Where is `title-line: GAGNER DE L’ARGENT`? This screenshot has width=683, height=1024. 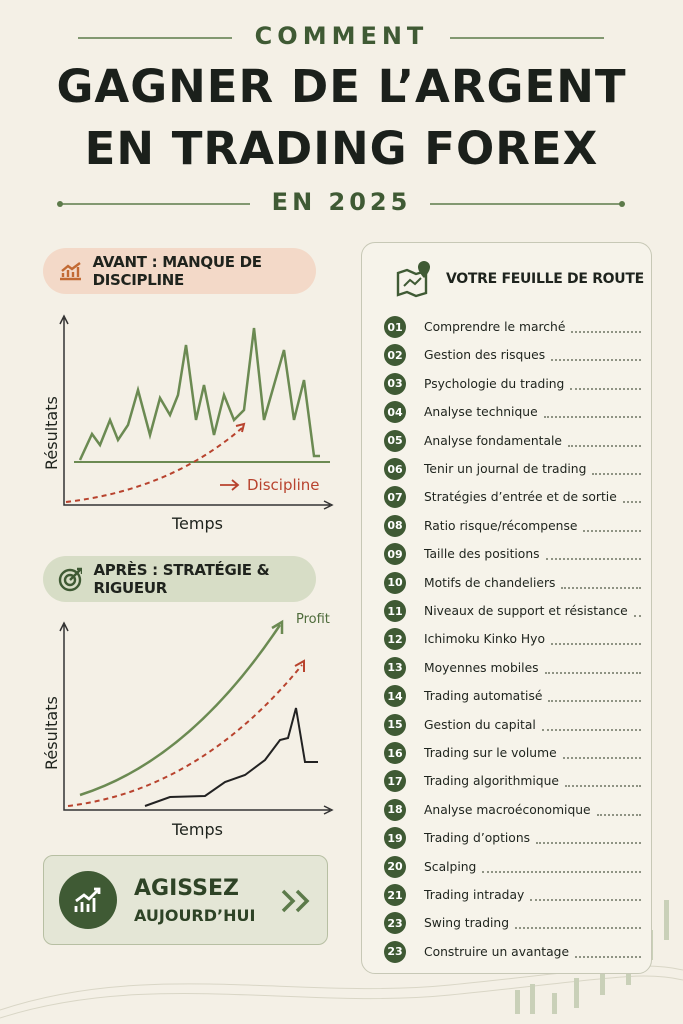
title-line: GAGNER DE L’ARGENT is located at coordinates (341, 86).